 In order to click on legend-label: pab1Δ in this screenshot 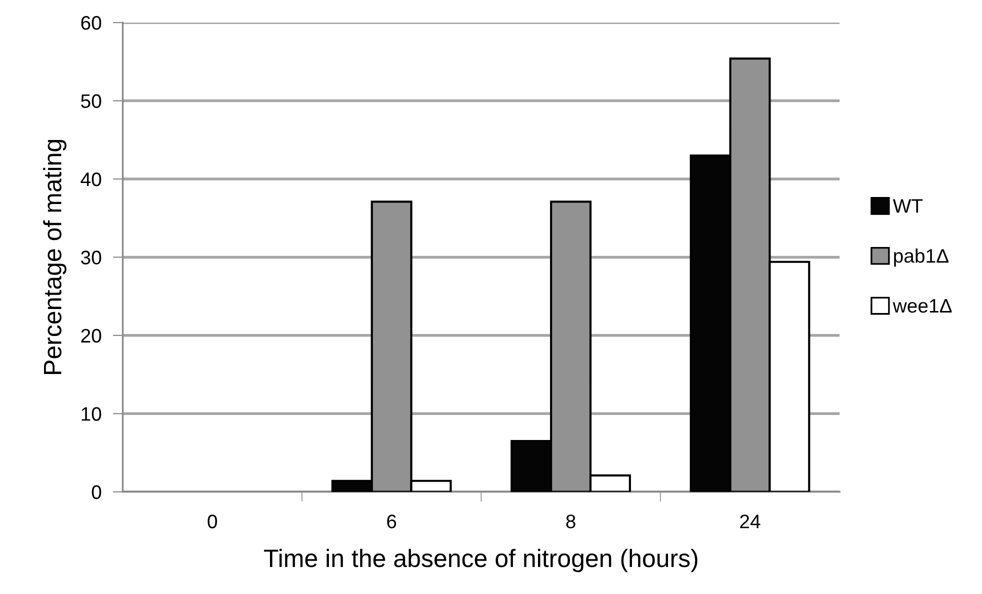, I will do `click(921, 257)`.